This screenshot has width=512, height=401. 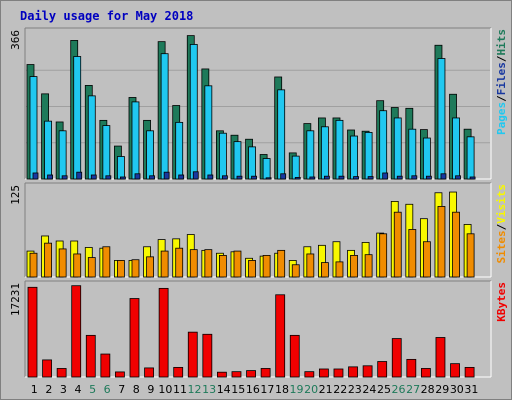 What do you see at coordinates (413, 389) in the screenshot?
I see `day-label: 27` at bounding box center [413, 389].